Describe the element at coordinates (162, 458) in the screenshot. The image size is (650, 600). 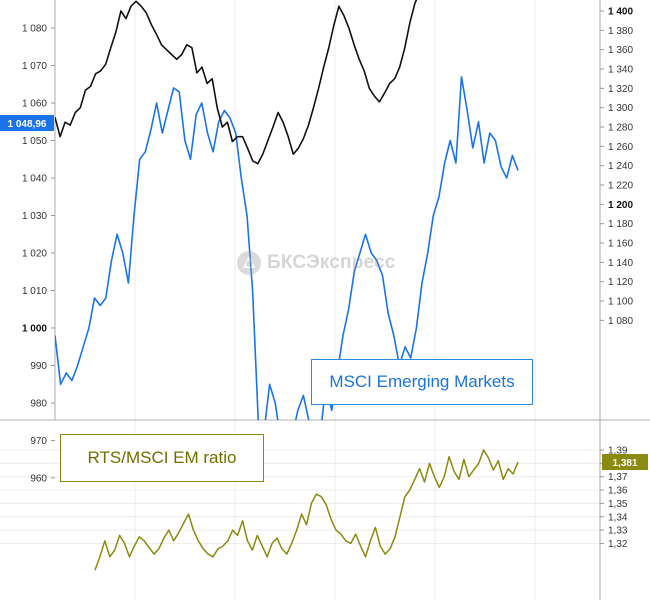
I see `legend-rts-msci-ratio: RTS/MSCI EM ratio` at that location.